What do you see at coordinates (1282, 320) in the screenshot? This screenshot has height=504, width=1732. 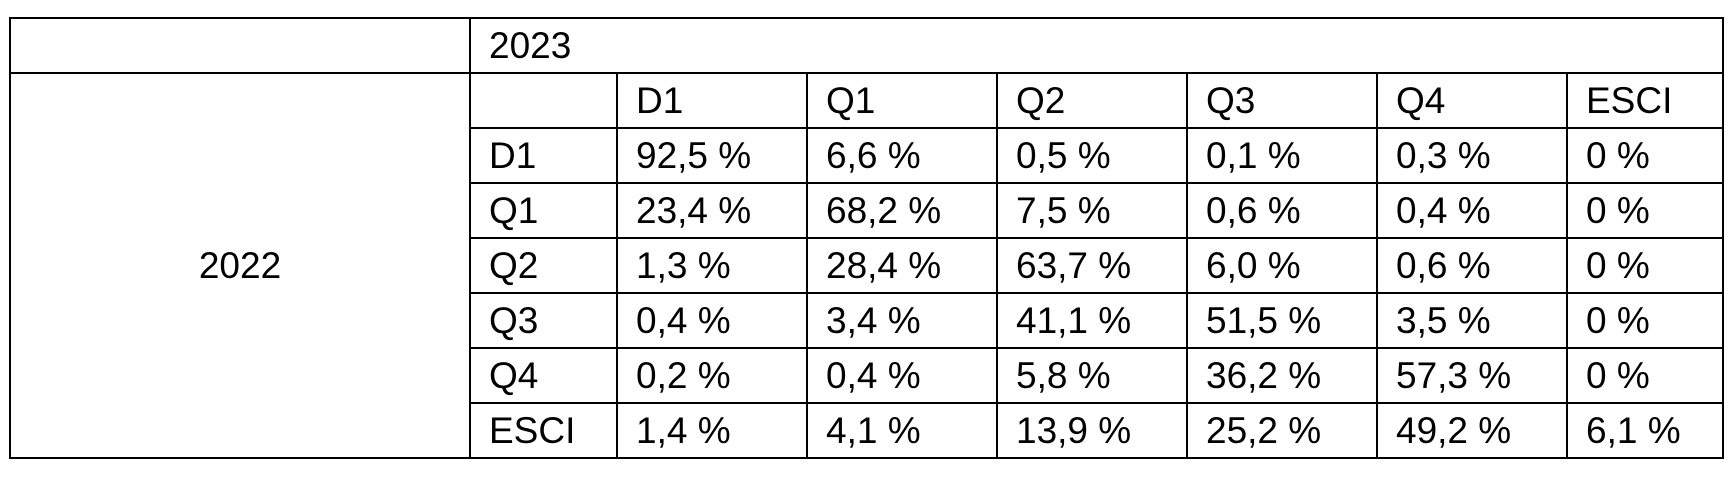 I see `data-cell: 51,5 %` at bounding box center [1282, 320].